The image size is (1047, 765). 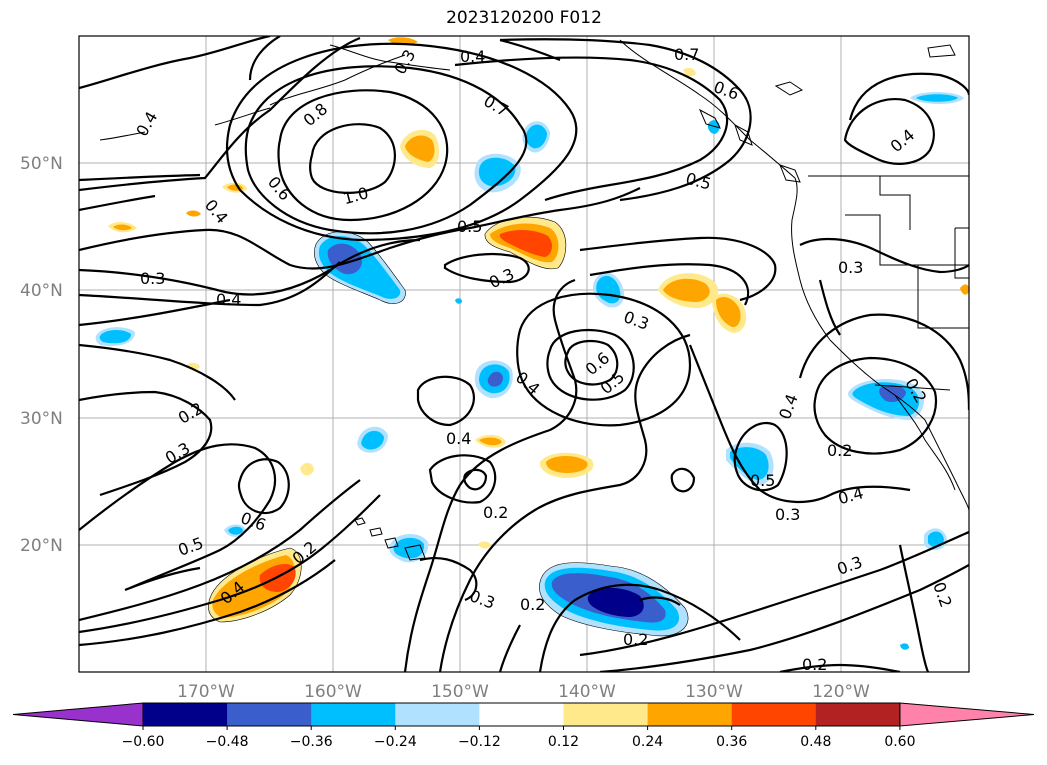 I want to click on label-0-7-coast: 0.7, so click(x=686, y=54).